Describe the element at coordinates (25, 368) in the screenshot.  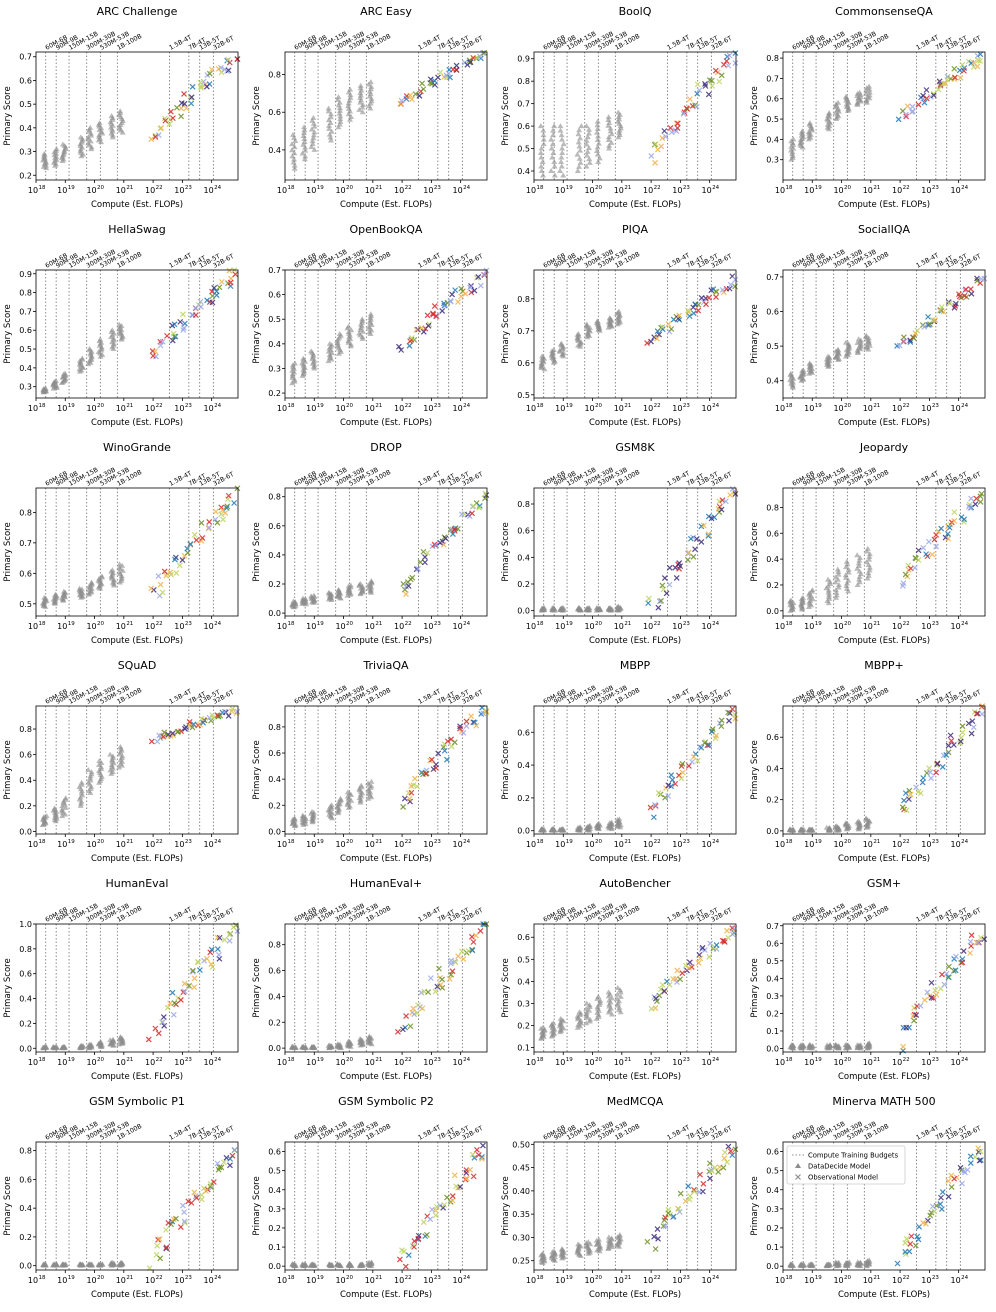
I see `y-tick-label: 0.4` at that location.